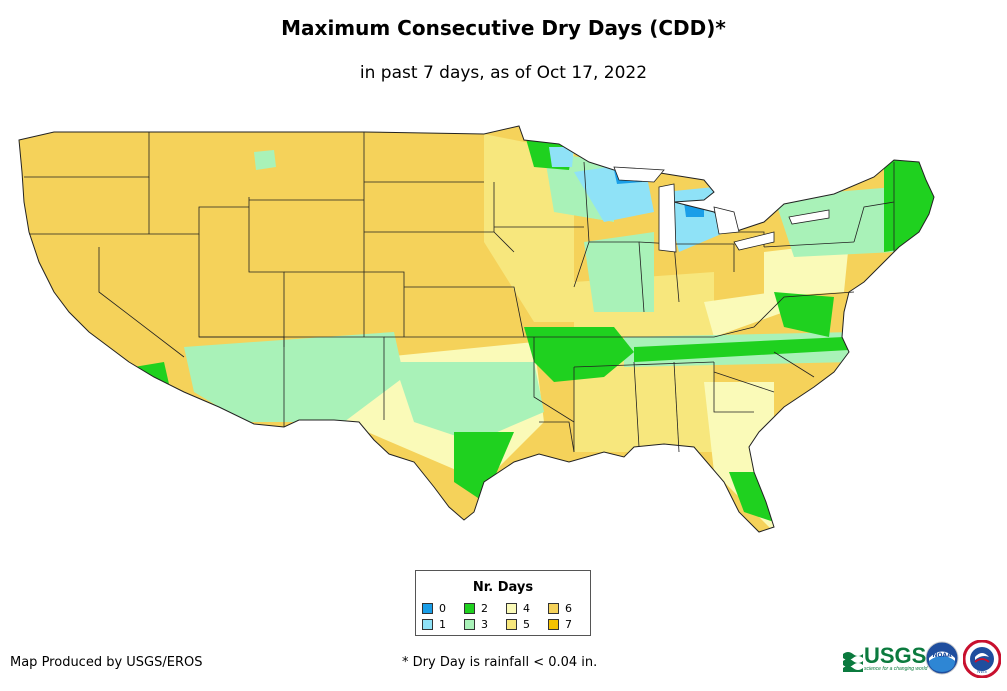 The image size is (1007, 691). What do you see at coordinates (561, 157) in the screenshot?
I see `zone-1-minnesota` at bounding box center [561, 157].